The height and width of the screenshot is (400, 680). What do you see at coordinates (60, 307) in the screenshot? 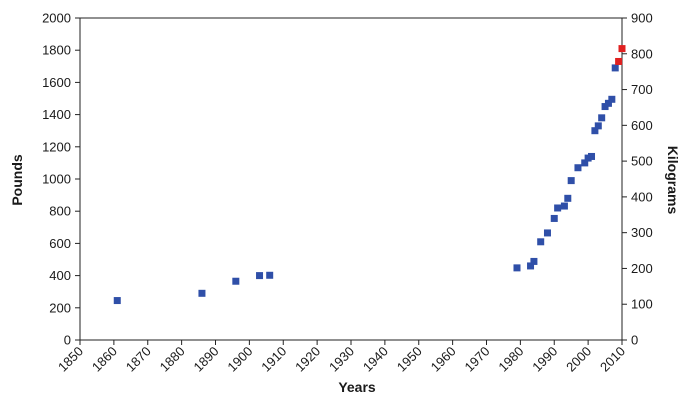
I see `y-tick-label: 200` at bounding box center [60, 307].